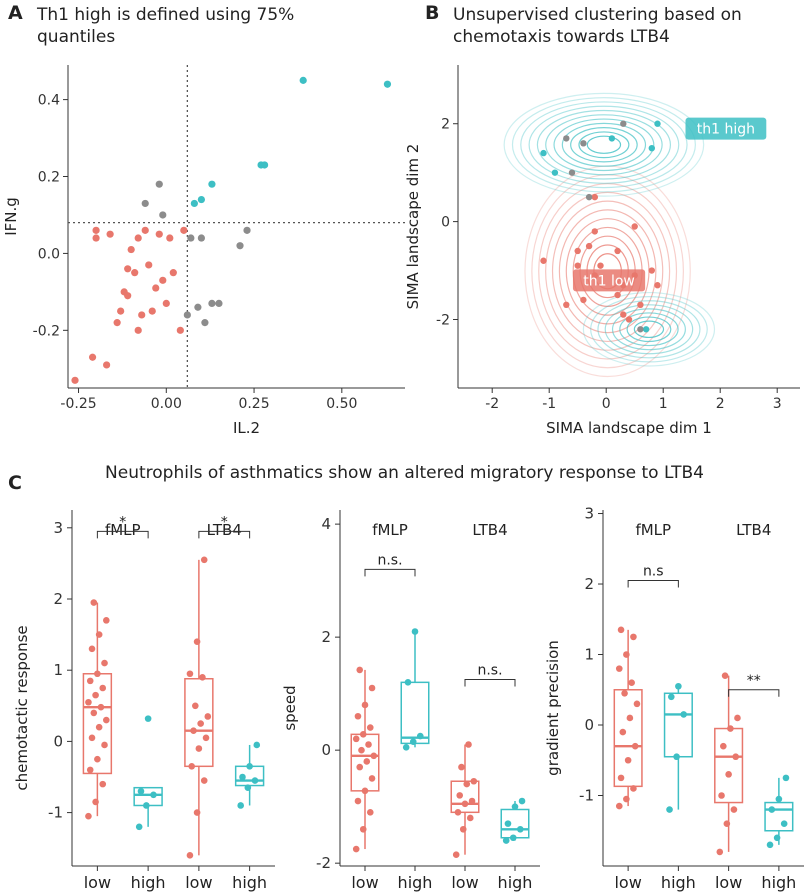  I want to click on box-y-tick-label: 1, so click(589, 655).